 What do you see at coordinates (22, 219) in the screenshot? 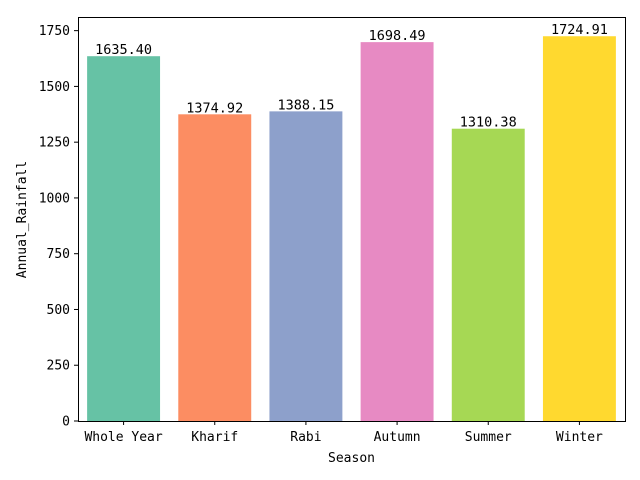
I see `y-axis-title: Annual_Rainfall` at bounding box center [22, 219].